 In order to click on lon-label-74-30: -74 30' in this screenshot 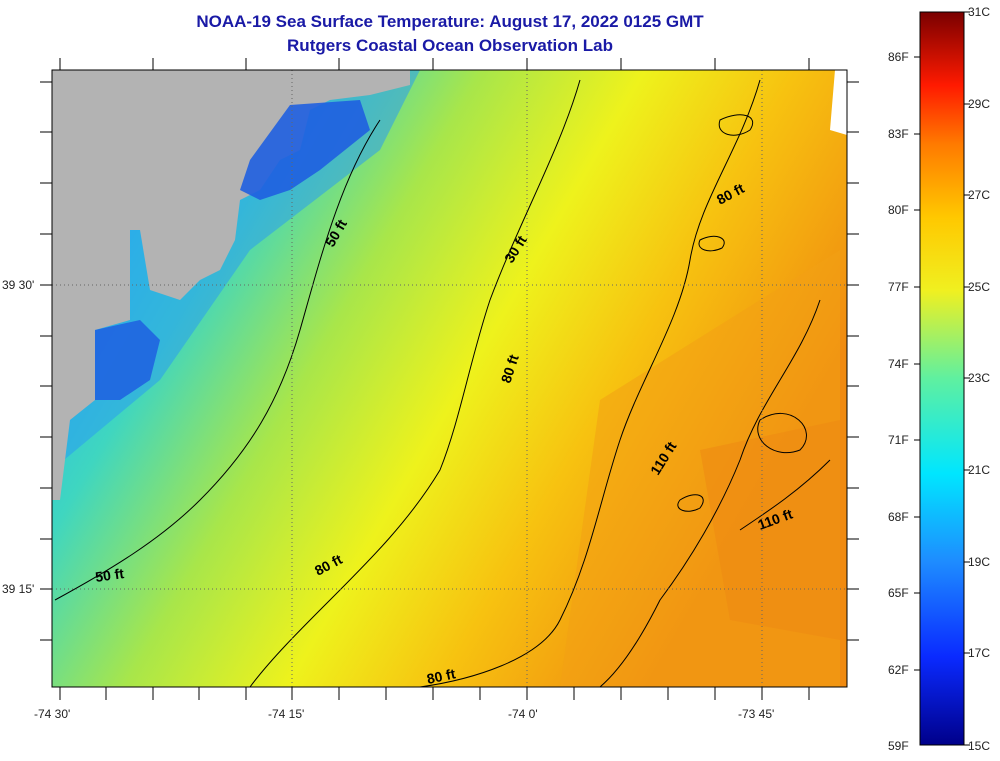, I will do `click(52, 714)`.